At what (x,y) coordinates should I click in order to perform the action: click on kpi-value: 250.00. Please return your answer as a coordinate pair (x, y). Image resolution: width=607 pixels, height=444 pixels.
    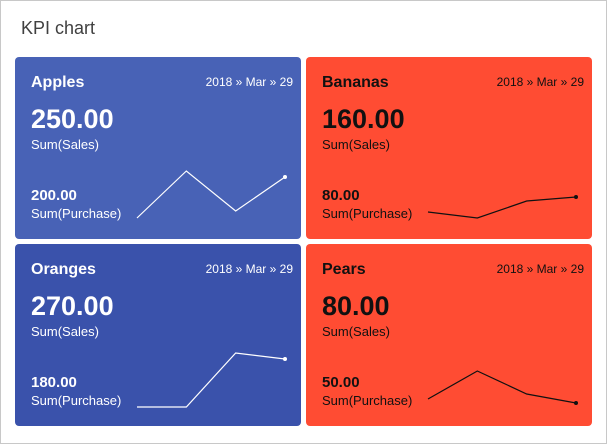
    Looking at the image, I should click on (72, 119).